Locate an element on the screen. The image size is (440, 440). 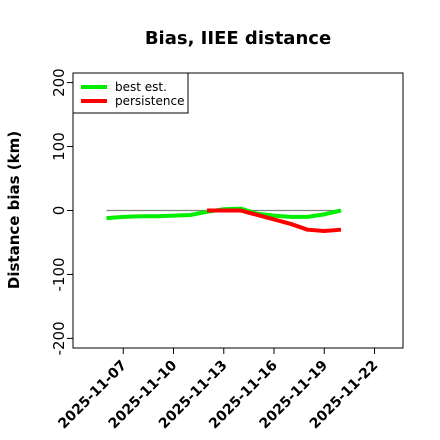
legend: best est.persistence is located at coordinates (130, 93).